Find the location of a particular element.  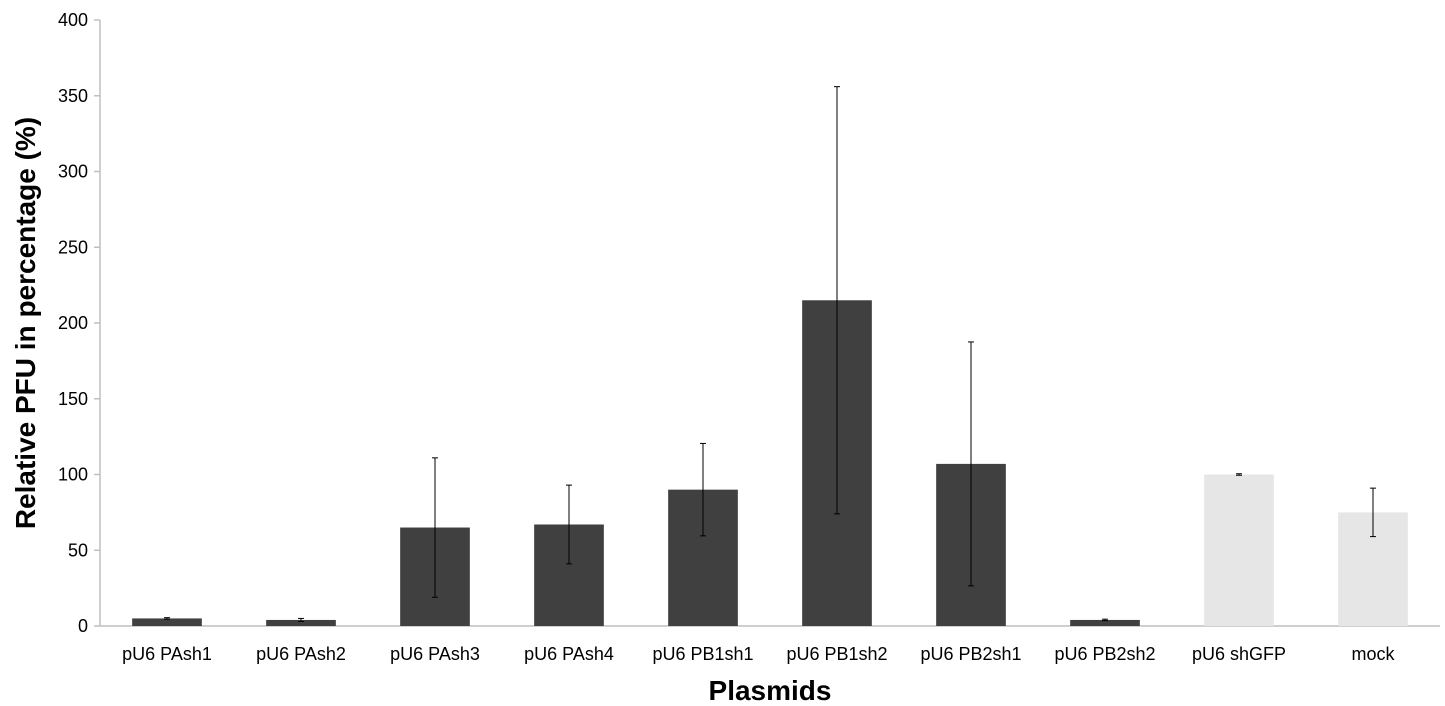

x-category-label: pU6 PAsh3 is located at coordinates (435, 654).